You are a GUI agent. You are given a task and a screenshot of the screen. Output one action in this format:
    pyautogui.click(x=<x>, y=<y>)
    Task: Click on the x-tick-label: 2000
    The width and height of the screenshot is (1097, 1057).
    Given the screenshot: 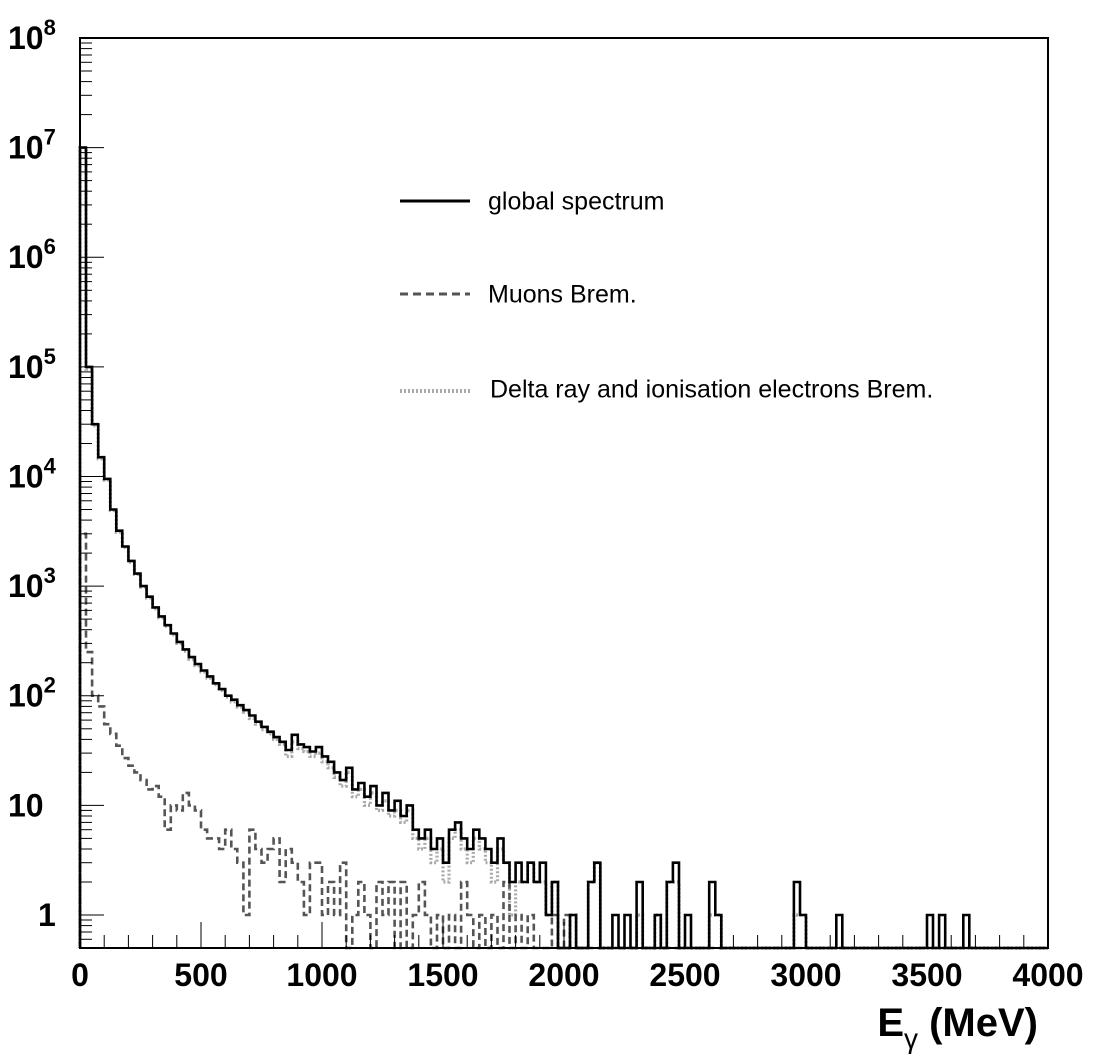 What is the action you would take?
    pyautogui.click(x=563, y=975)
    